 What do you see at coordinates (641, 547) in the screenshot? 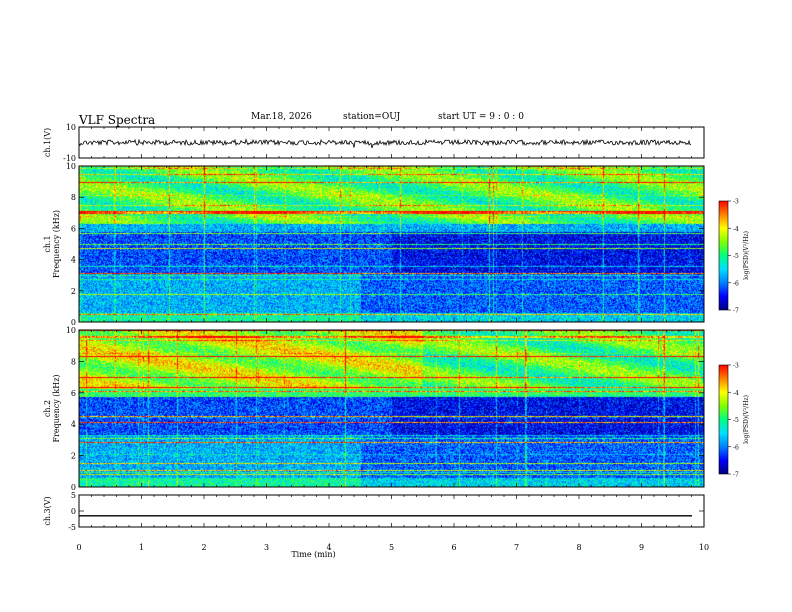
I see `xtick-label: 9` at bounding box center [641, 547].